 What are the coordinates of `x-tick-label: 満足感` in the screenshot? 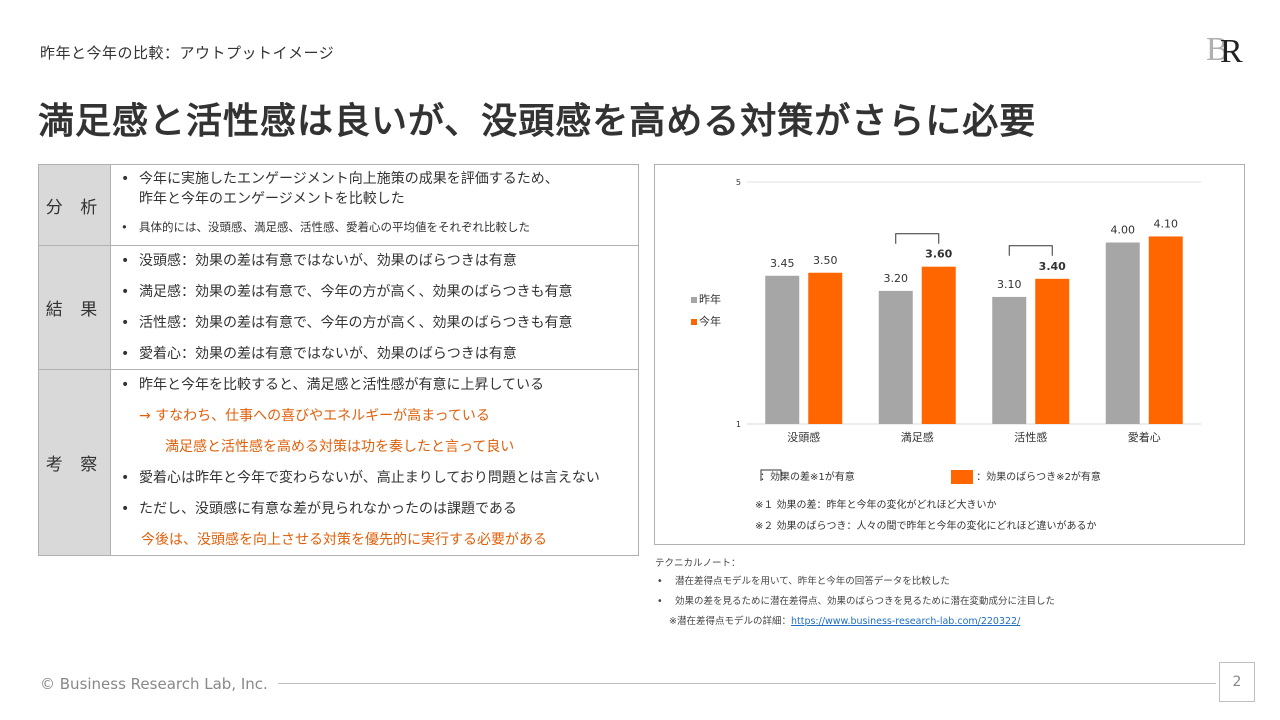 It's located at (917, 437).